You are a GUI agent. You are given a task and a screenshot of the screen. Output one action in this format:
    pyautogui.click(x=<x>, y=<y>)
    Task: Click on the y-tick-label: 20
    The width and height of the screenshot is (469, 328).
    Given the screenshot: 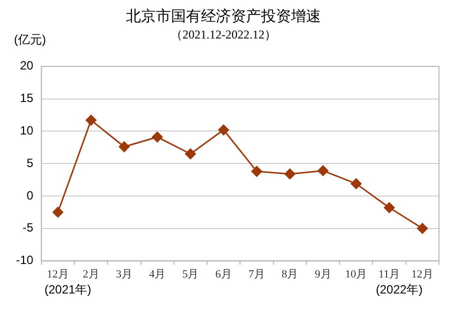 What is the action you would take?
    pyautogui.click(x=27, y=65)
    